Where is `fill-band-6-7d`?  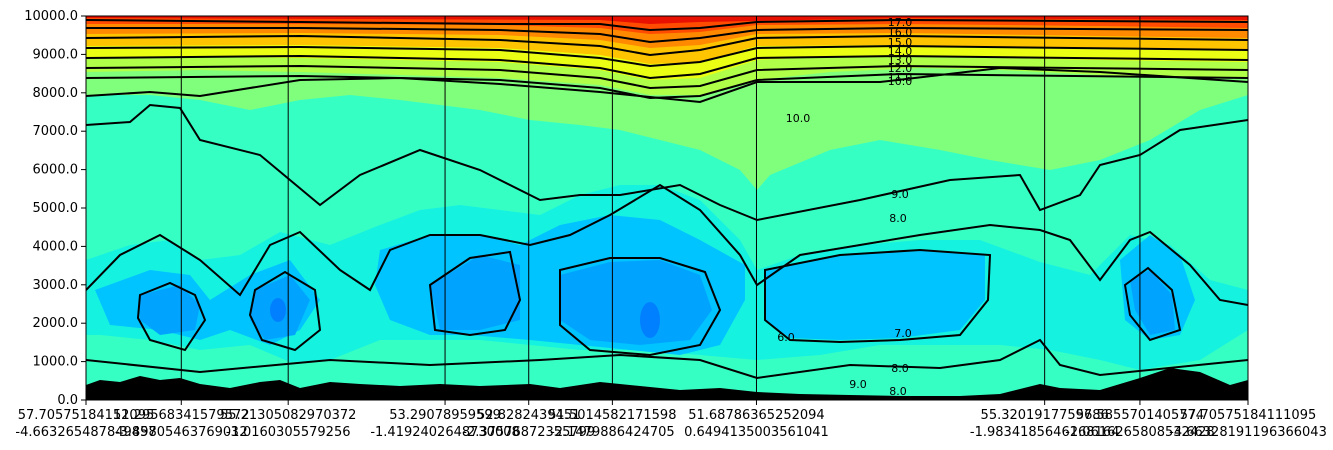 fill-band-6-7d is located at coordinates (636, 302).